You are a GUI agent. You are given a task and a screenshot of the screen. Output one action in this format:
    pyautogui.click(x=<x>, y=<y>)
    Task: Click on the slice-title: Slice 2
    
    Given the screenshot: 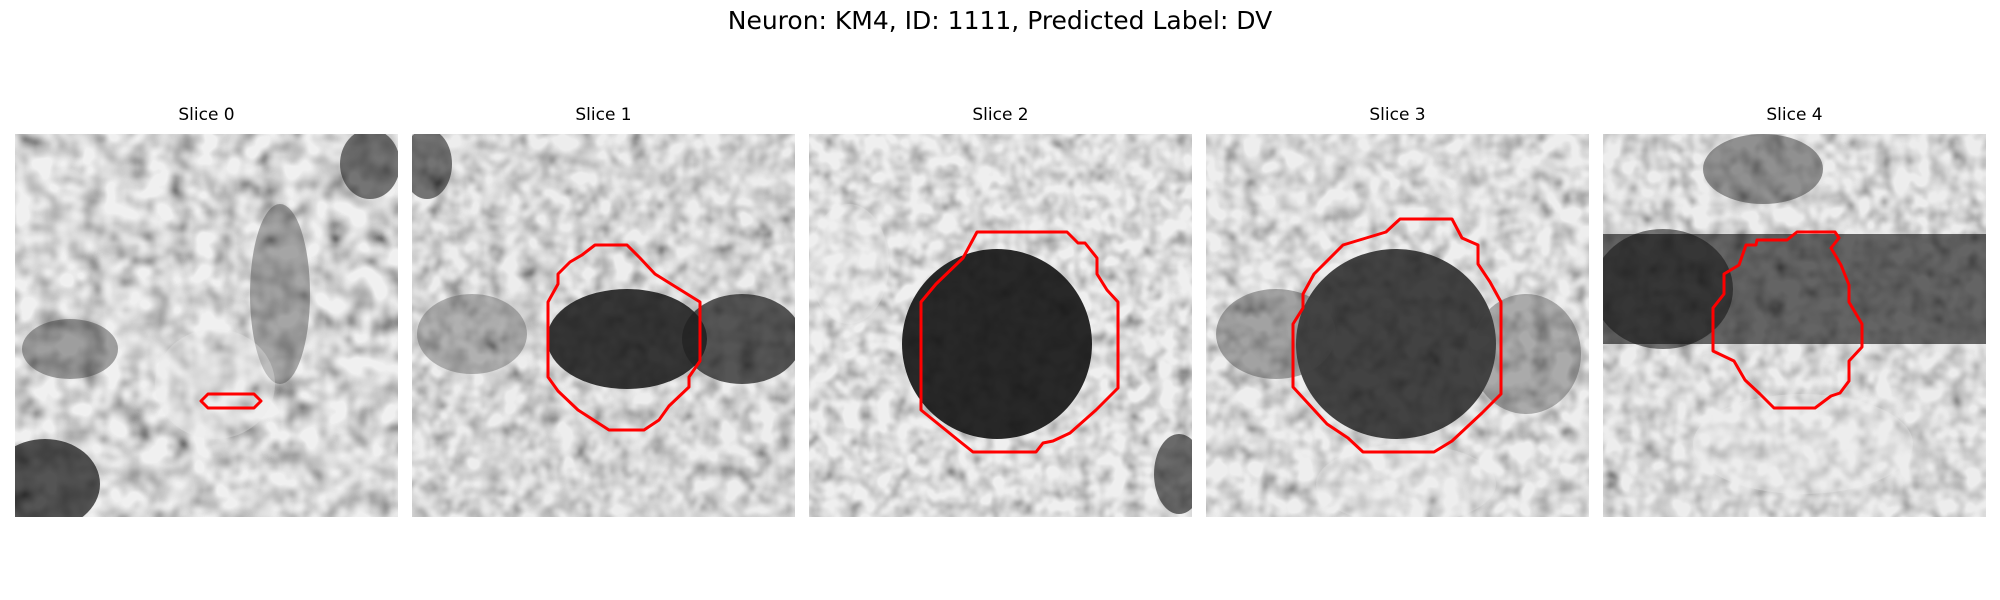 What is the action you would take?
    pyautogui.click(x=1000, y=115)
    